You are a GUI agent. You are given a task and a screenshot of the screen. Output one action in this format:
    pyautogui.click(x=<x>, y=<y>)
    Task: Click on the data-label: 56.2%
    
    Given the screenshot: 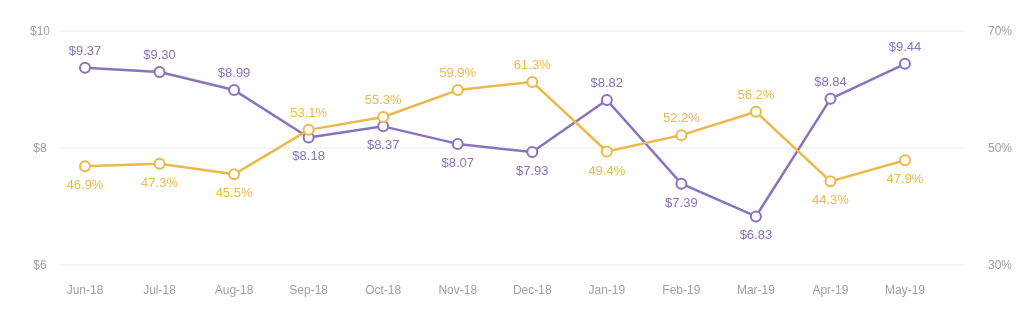 What is the action you would take?
    pyautogui.click(x=756, y=94)
    